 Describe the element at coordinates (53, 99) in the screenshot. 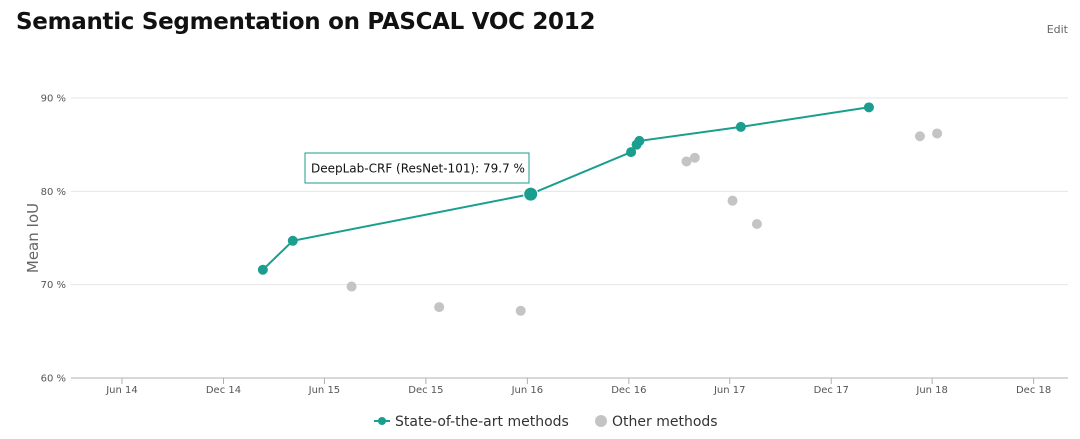

I see `y-tick-label: 90 %` at that location.